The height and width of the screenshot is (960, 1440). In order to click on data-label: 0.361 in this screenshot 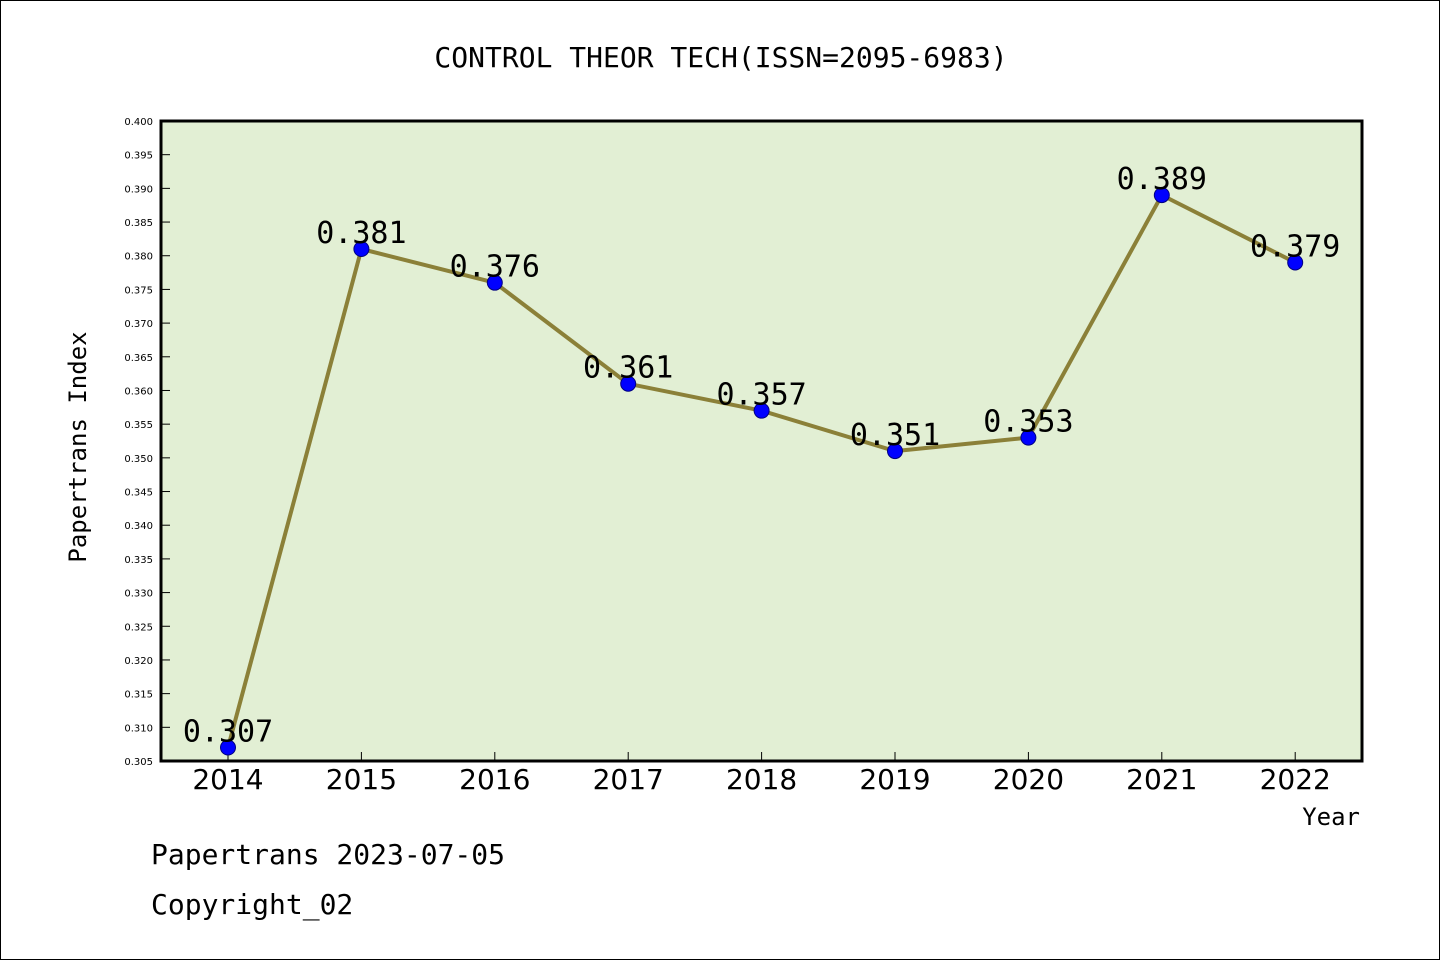, I will do `click(628, 368)`.